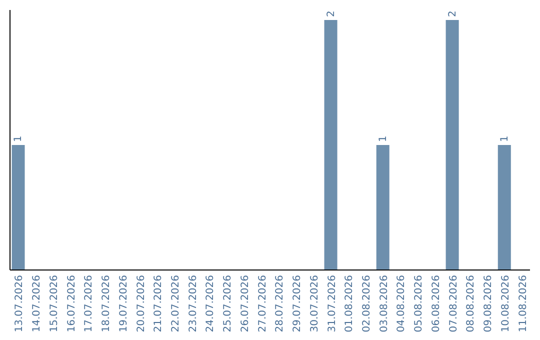 The width and height of the screenshot is (540, 340). I want to click on x-tick-label: 11.08.2026, so click(523, 303).